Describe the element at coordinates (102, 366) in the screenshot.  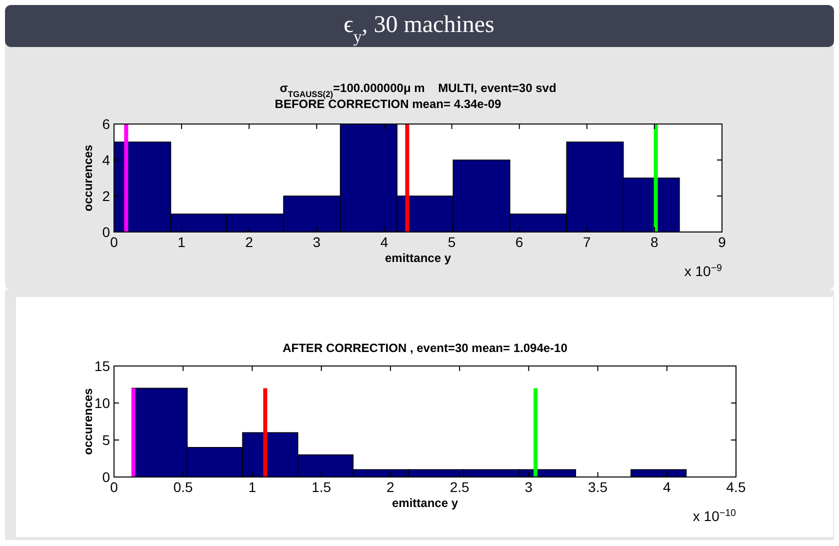
I see `y-tick-label: 15` at that location.